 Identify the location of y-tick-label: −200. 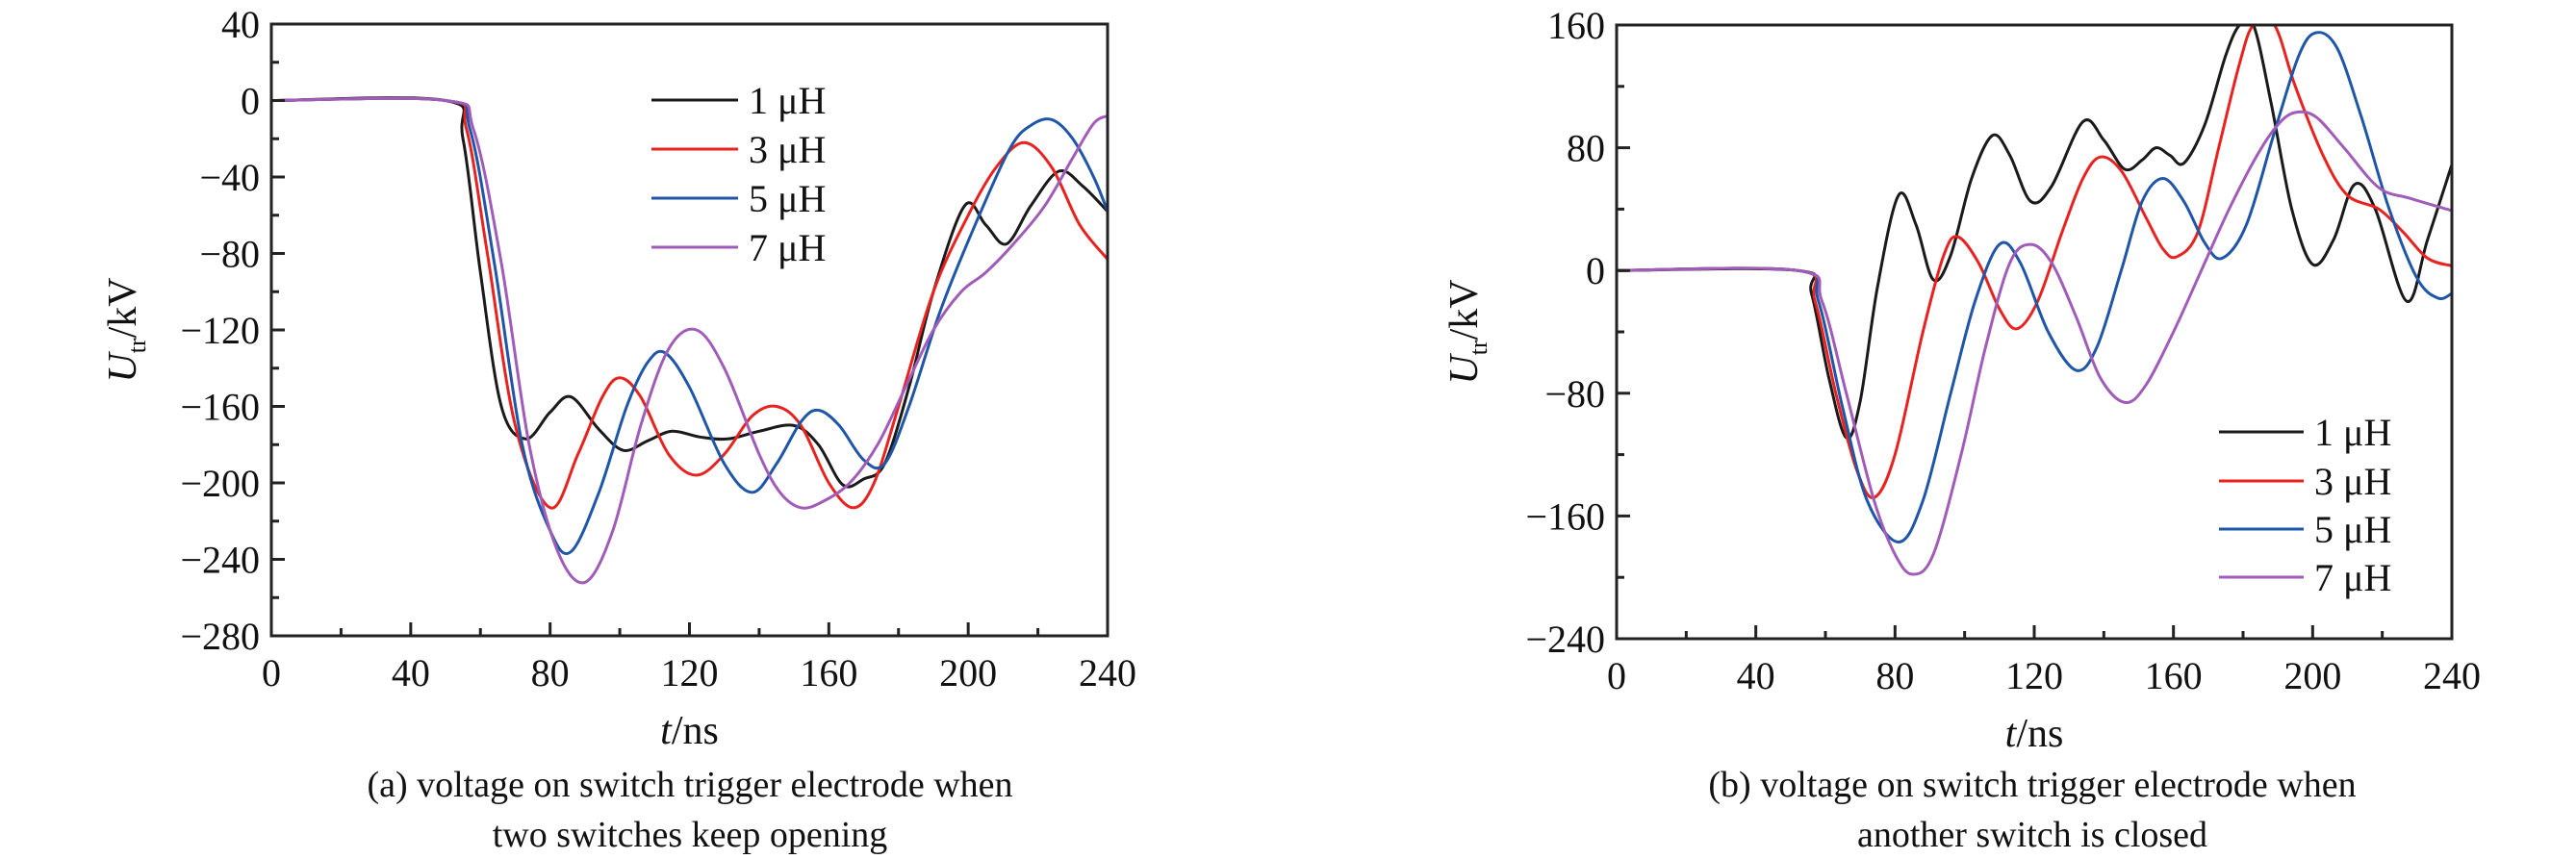
(220, 483).